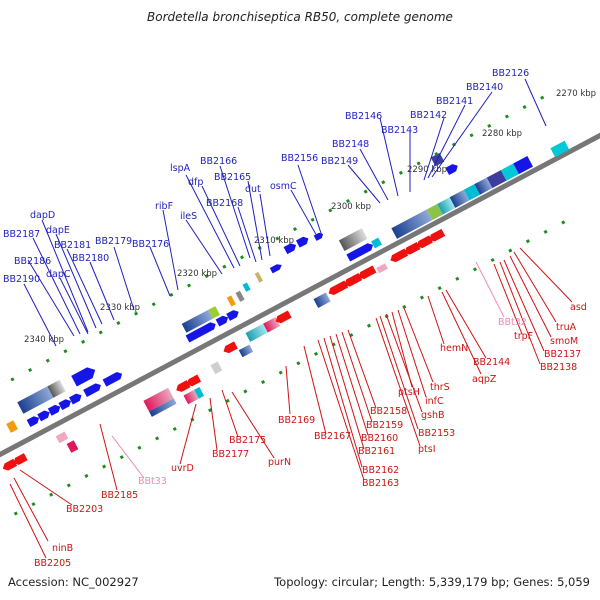 The image size is (600, 600). What do you see at coordinates (232, 177) in the screenshot?
I see `gene-label: BB2165` at bounding box center [232, 177].